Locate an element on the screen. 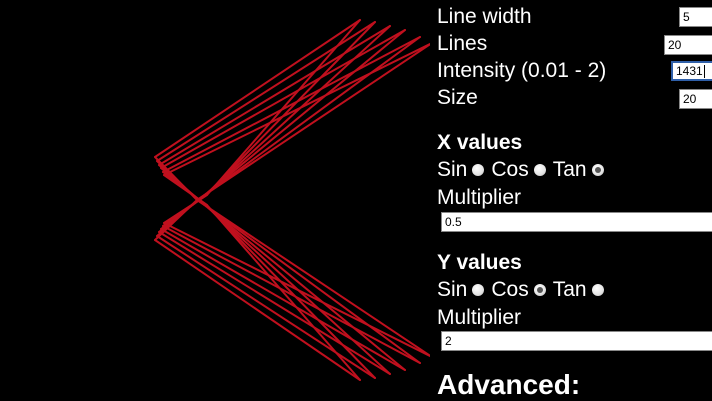  x-tan-radio is located at coordinates (597, 170).